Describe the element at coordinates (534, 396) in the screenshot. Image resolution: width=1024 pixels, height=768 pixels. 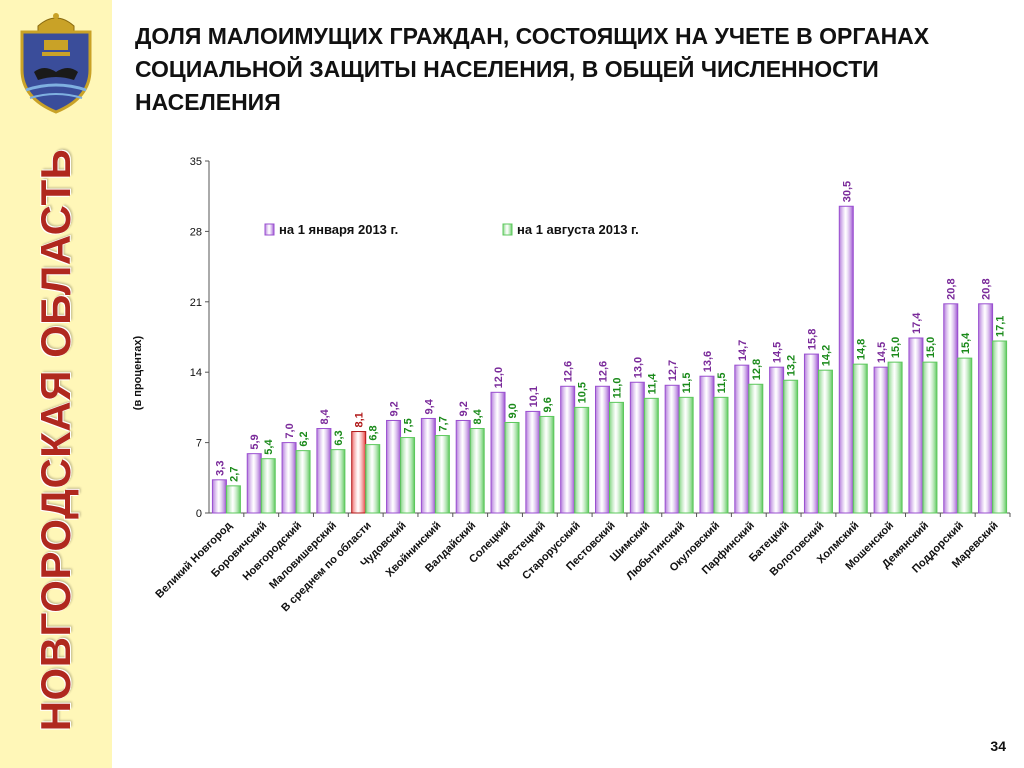
I see `data-label: 10,1` at that location.